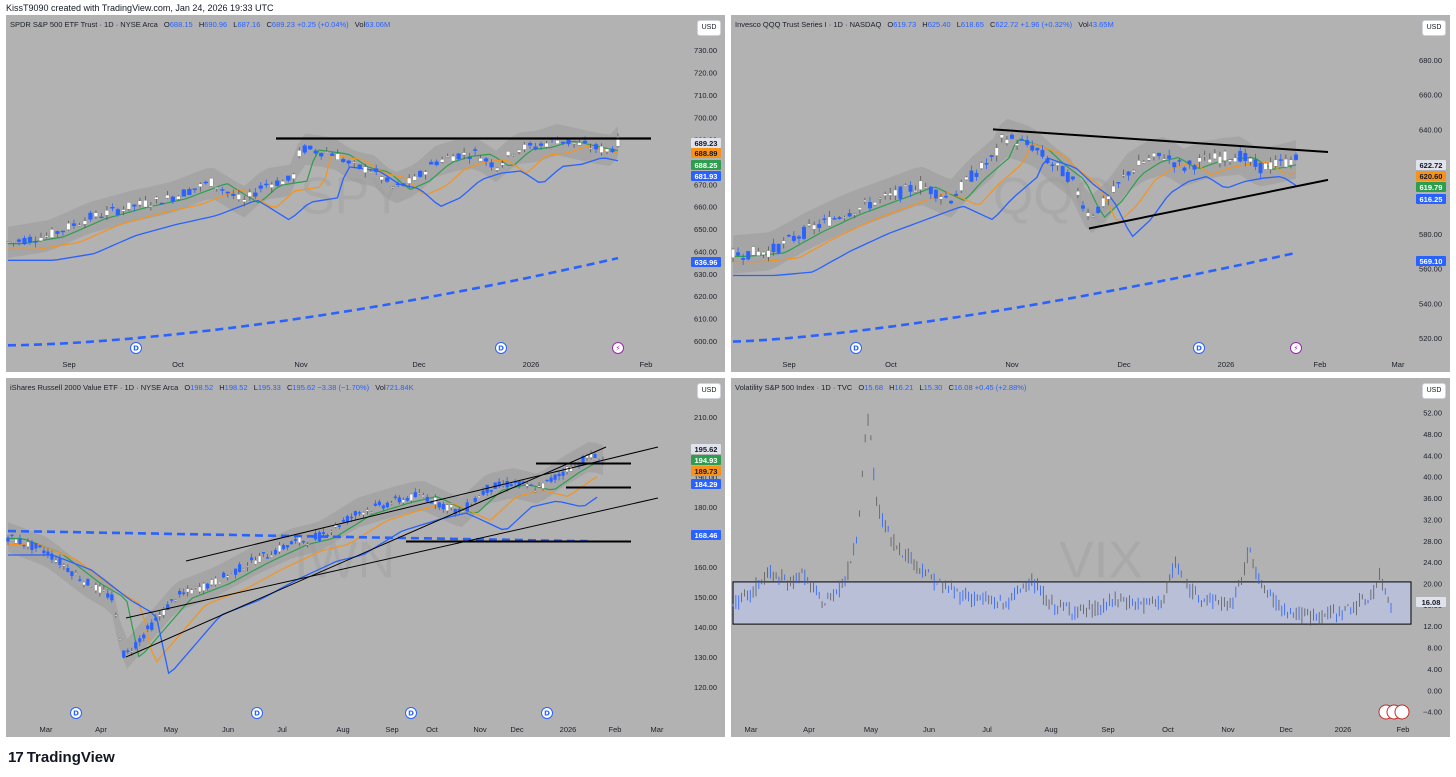  Describe the element at coordinates (1430, 269) in the screenshot. I see `price-axis-tick-label: 560.00` at that location.